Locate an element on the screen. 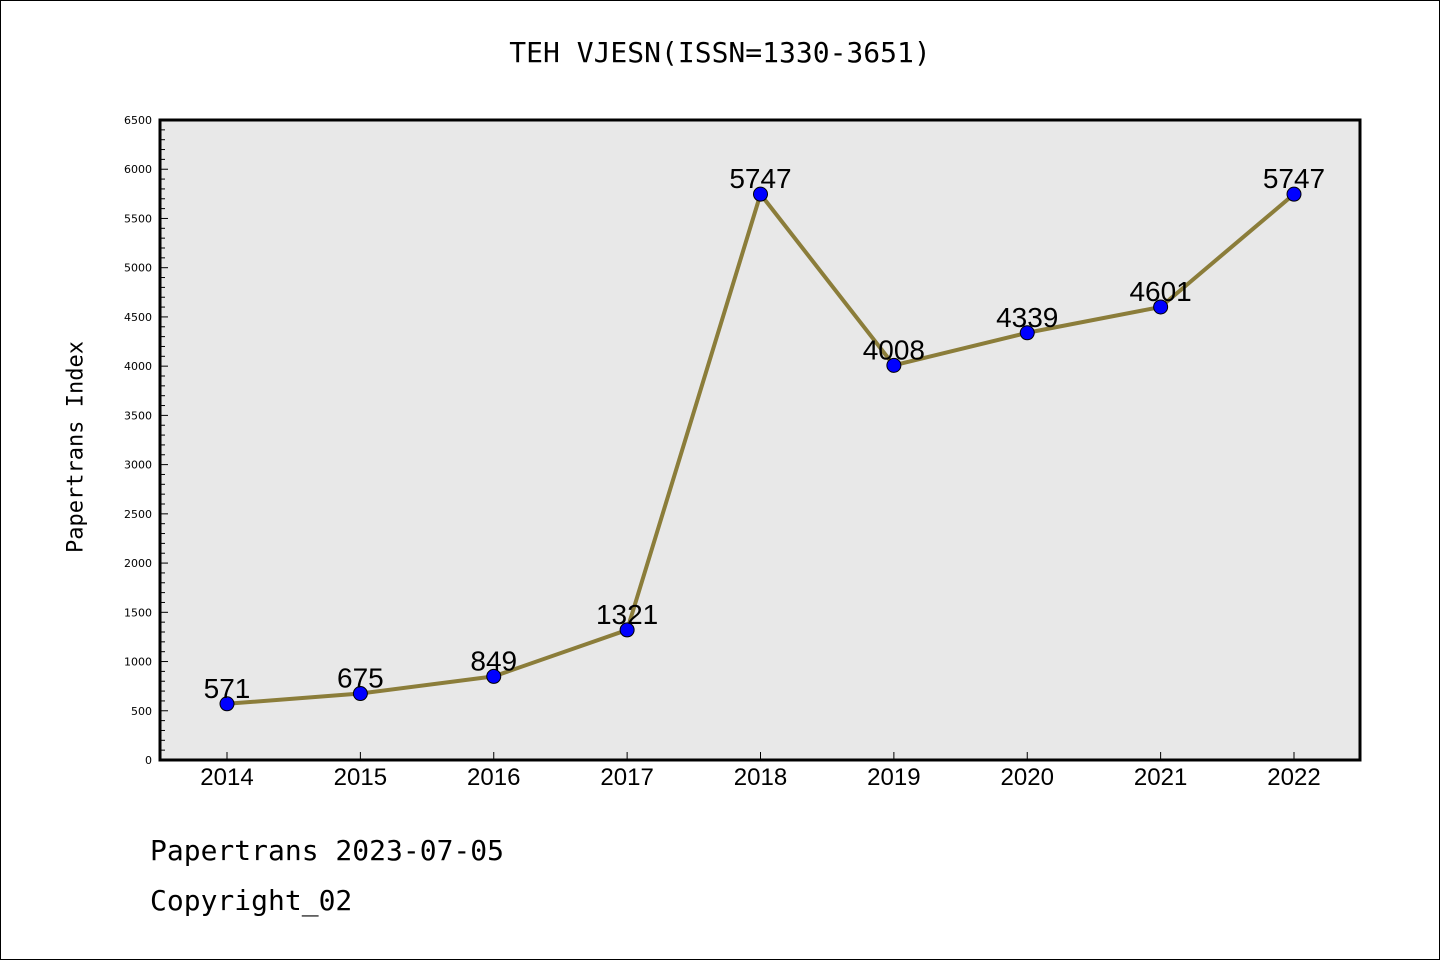 The image size is (1440, 960). y-tick-label: 5000 is located at coordinates (138, 268).